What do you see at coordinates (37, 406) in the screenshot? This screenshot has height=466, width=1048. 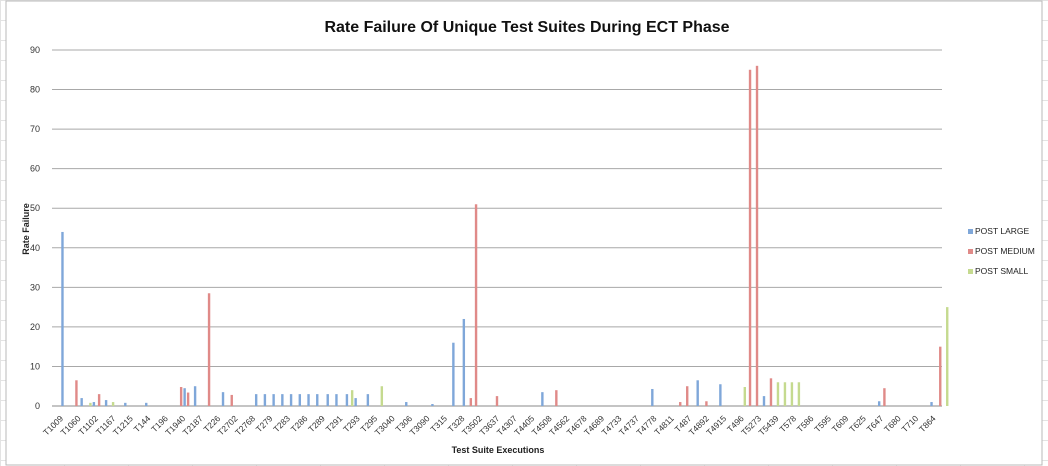 I see `y-tick-label: 0` at bounding box center [37, 406].